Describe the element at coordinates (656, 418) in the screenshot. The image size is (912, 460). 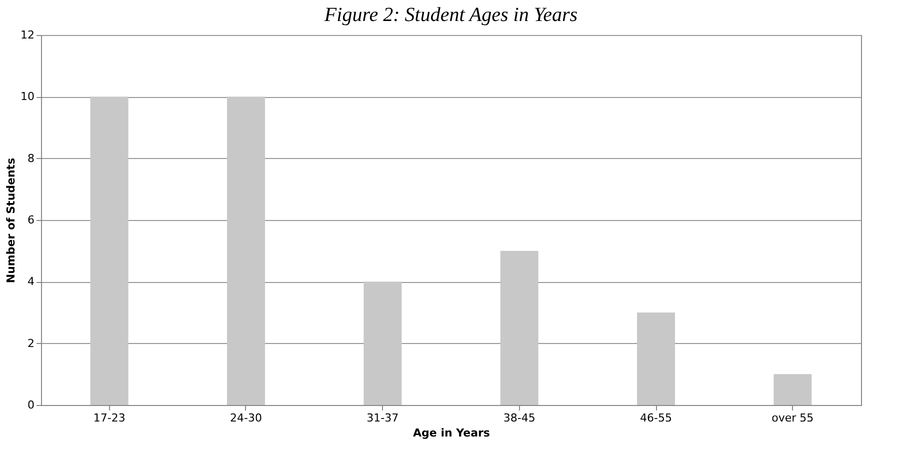
I see `x-tick-label: 46-55` at that location.